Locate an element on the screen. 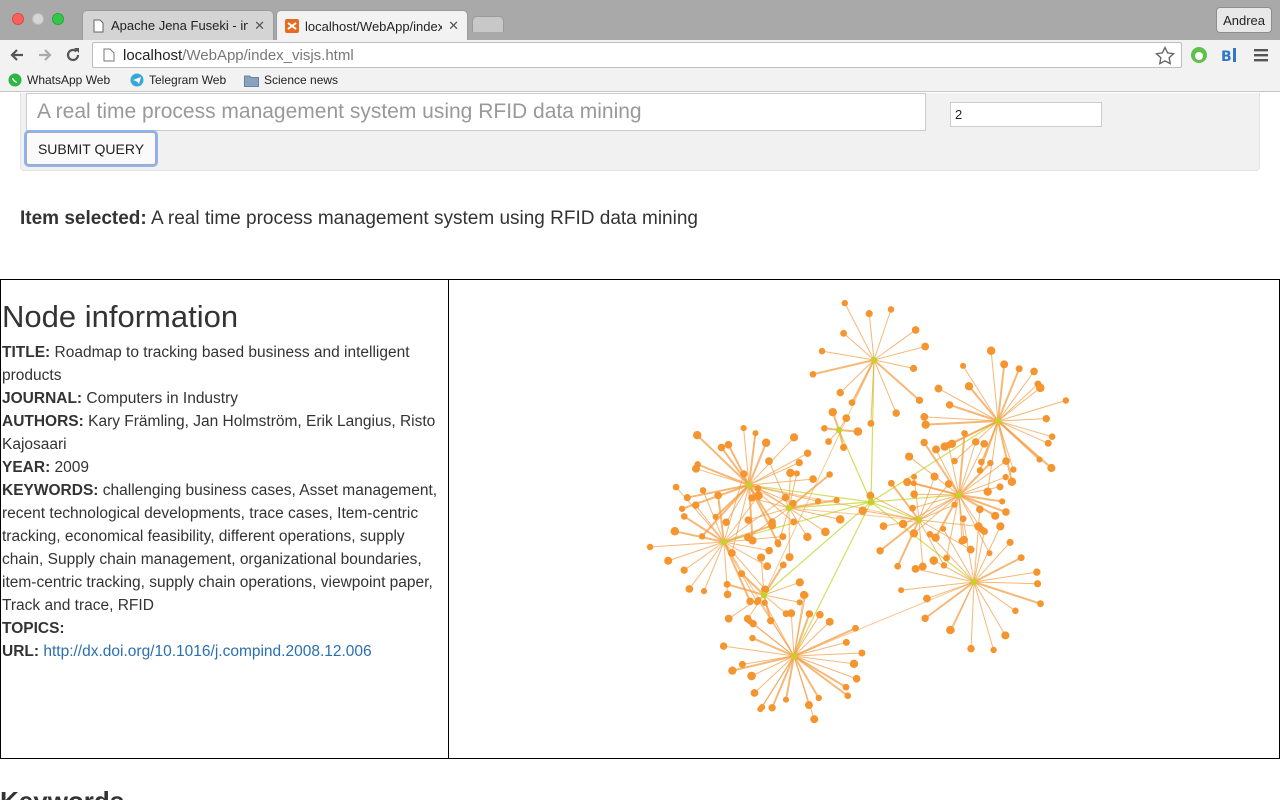  extension-vk-icon: B is located at coordinates (1229, 55).